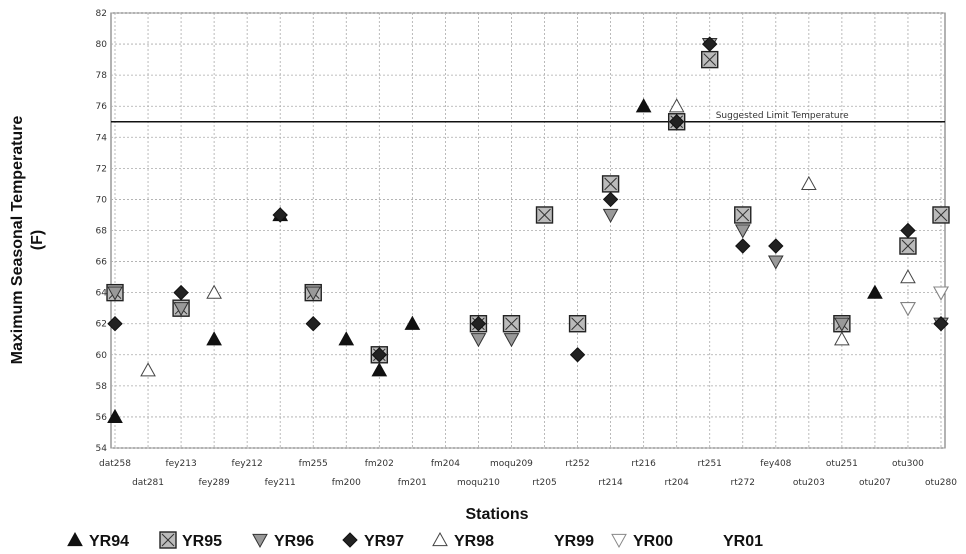 The image size is (966, 554). Describe the element at coordinates (346, 483) in the screenshot. I see `x-tick-label: fm200` at that location.